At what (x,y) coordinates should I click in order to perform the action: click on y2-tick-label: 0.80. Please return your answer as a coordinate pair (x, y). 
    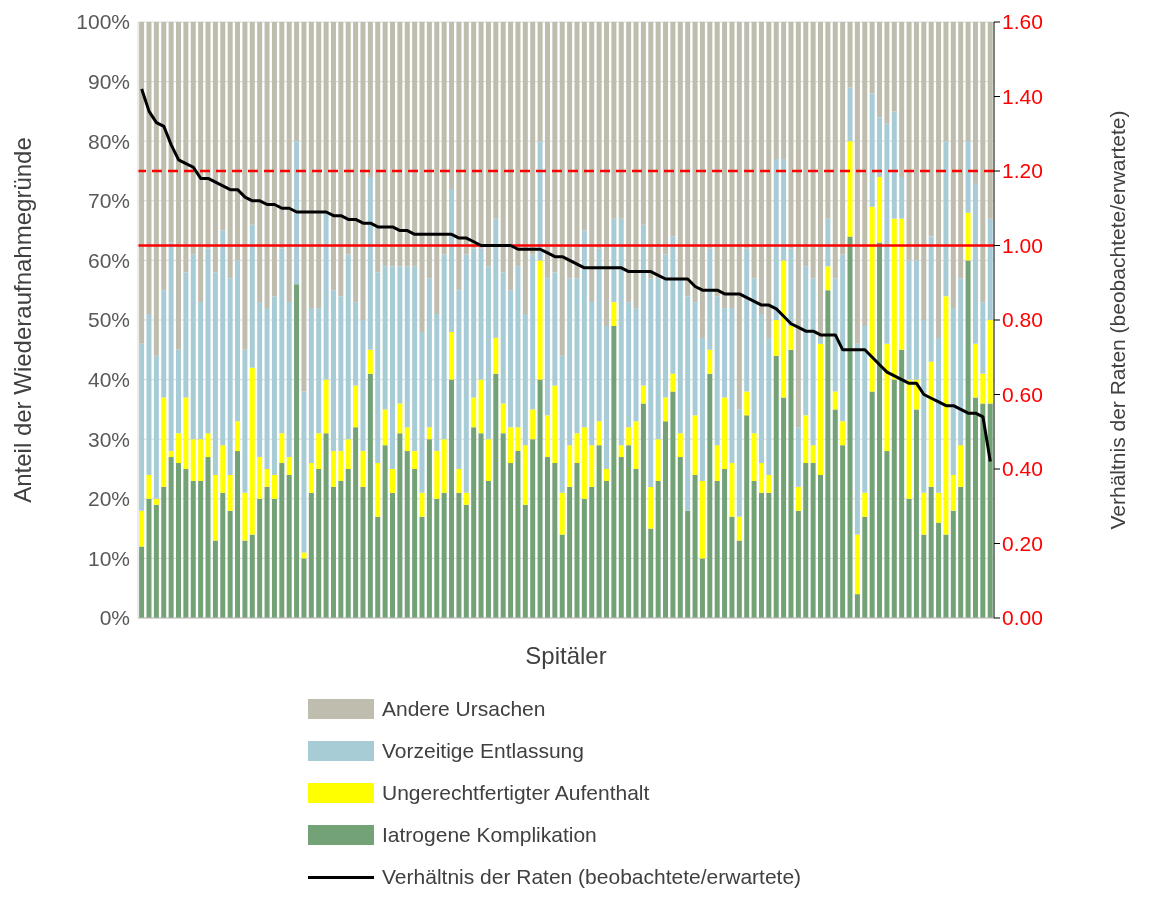
    Looking at the image, I should click on (1022, 320).